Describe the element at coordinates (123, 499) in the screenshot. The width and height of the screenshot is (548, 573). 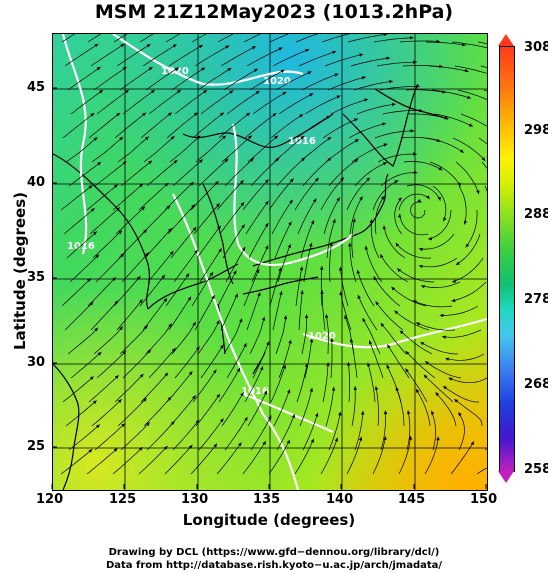
I see `x-tick-label: 125` at that location.